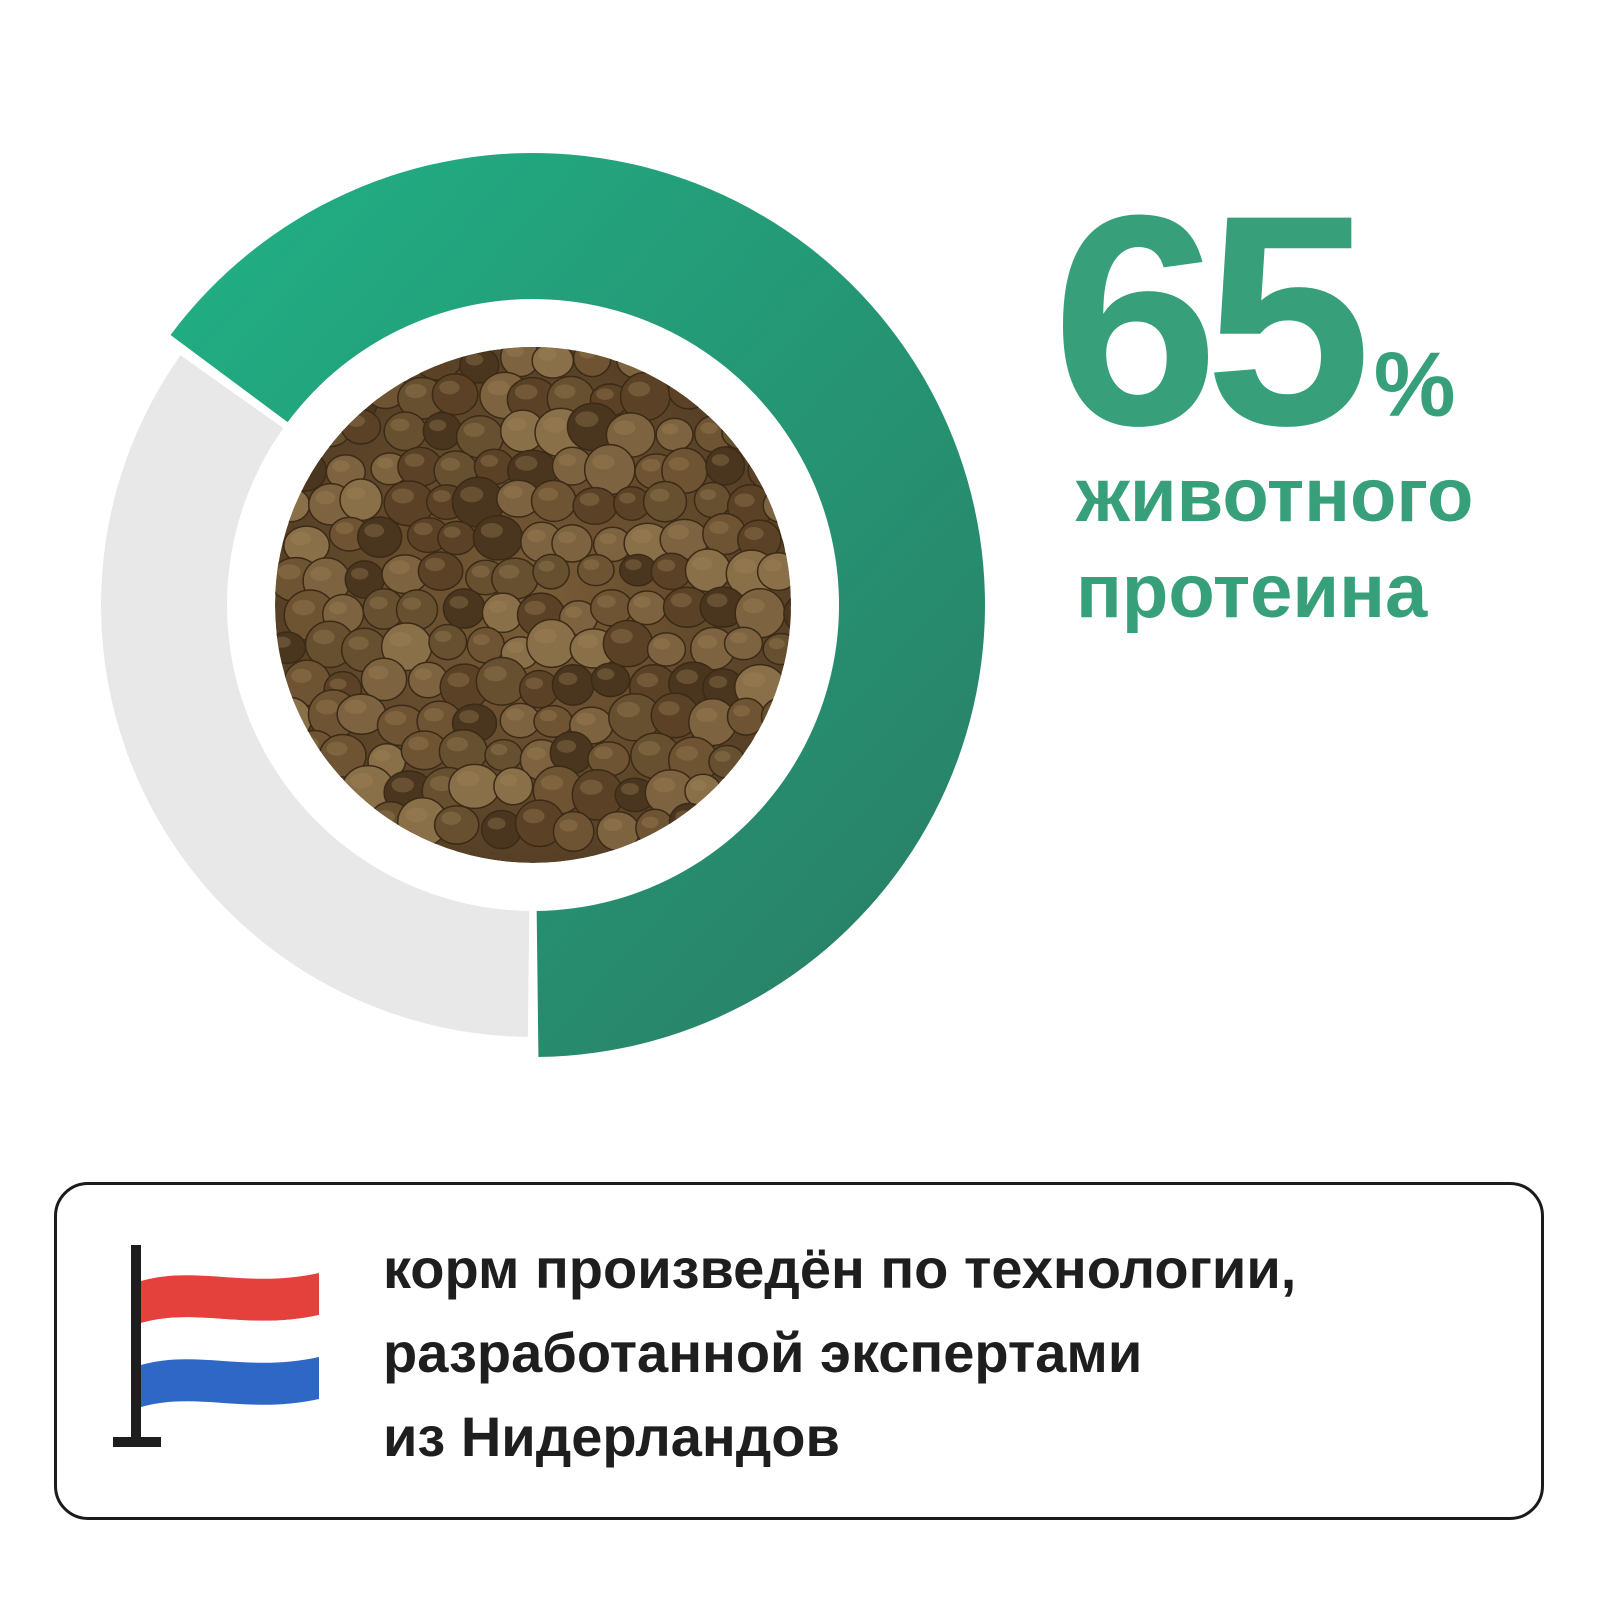 The image size is (1600, 1600). What do you see at coordinates (1414, 385) in the screenshot?
I see `percent-sign: %` at bounding box center [1414, 385].